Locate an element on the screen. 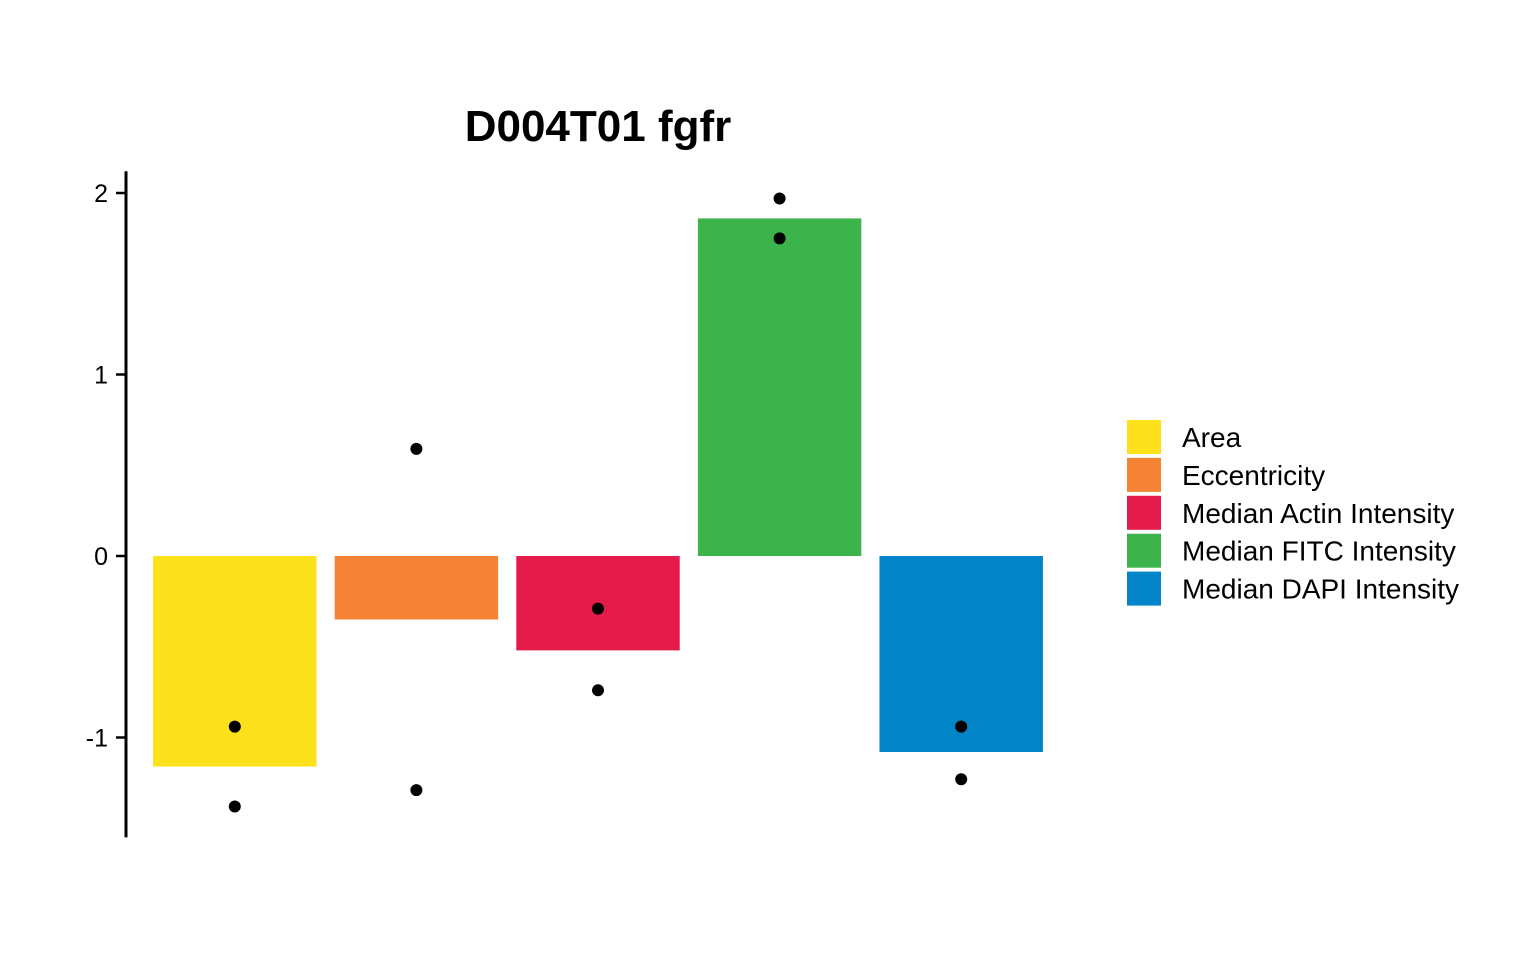 The height and width of the screenshot is (960, 1536). chart-title: D004T01 fgfr is located at coordinates (598, 126).